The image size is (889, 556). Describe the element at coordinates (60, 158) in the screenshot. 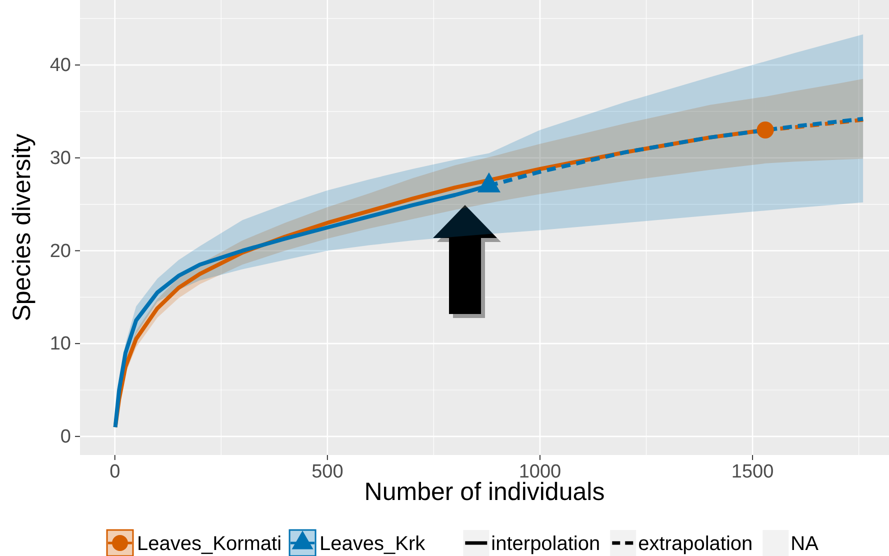

I see `y-tick-label: 30` at that location.